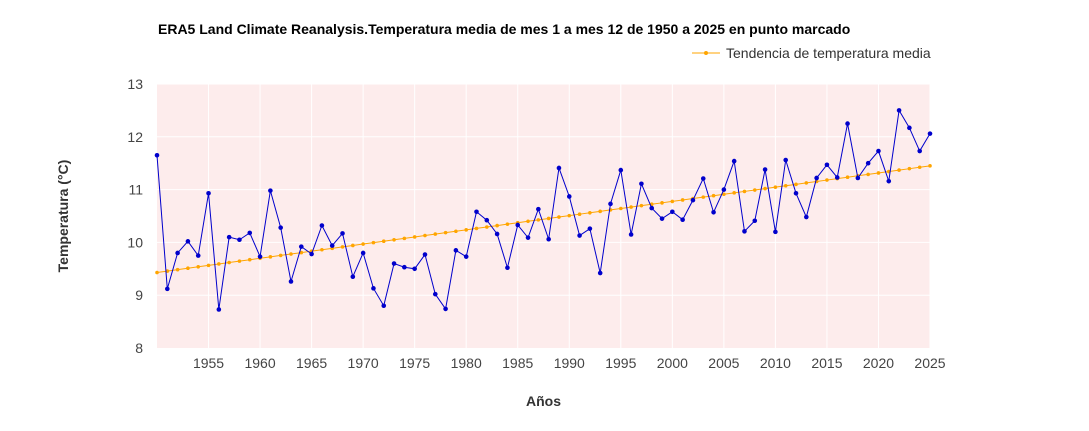  Describe the element at coordinates (706, 53) in the screenshot. I see `legend-marker-swatch` at that location.